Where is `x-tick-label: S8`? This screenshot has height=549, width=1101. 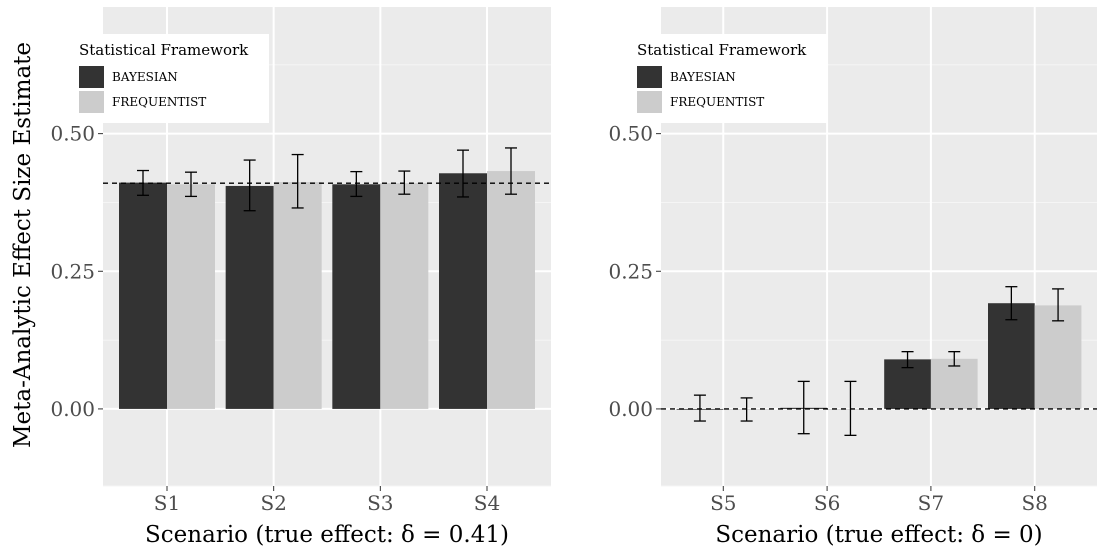 x-tick-label: S8 is located at coordinates (1034, 503).